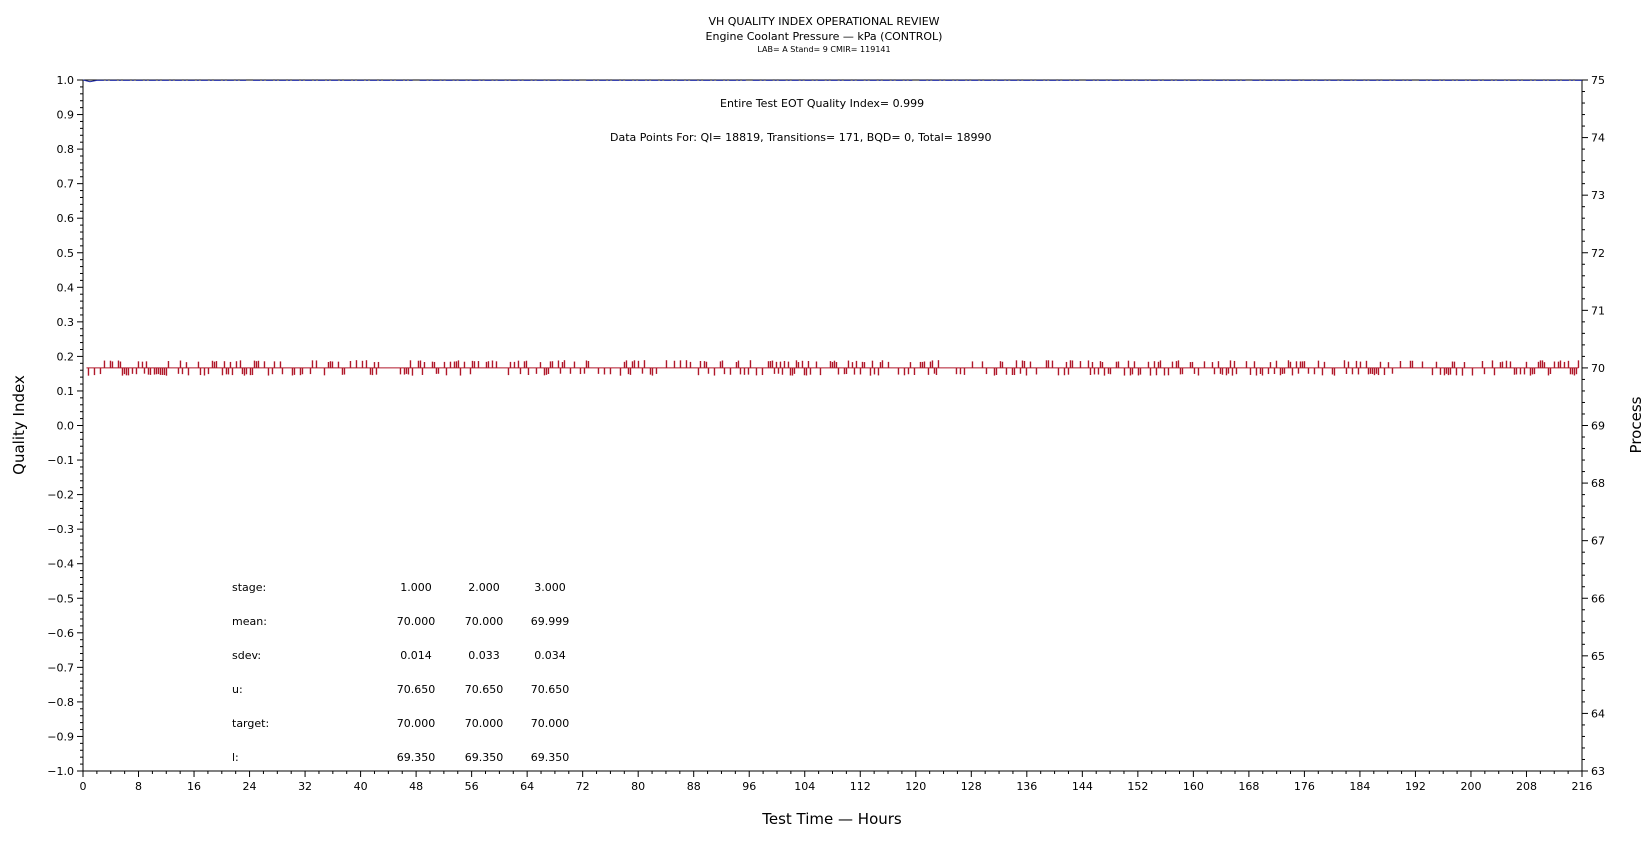 This screenshot has width=1648, height=845. Describe the element at coordinates (60, 736) in the screenshot. I see `y-tick-label: −0.9` at that location.